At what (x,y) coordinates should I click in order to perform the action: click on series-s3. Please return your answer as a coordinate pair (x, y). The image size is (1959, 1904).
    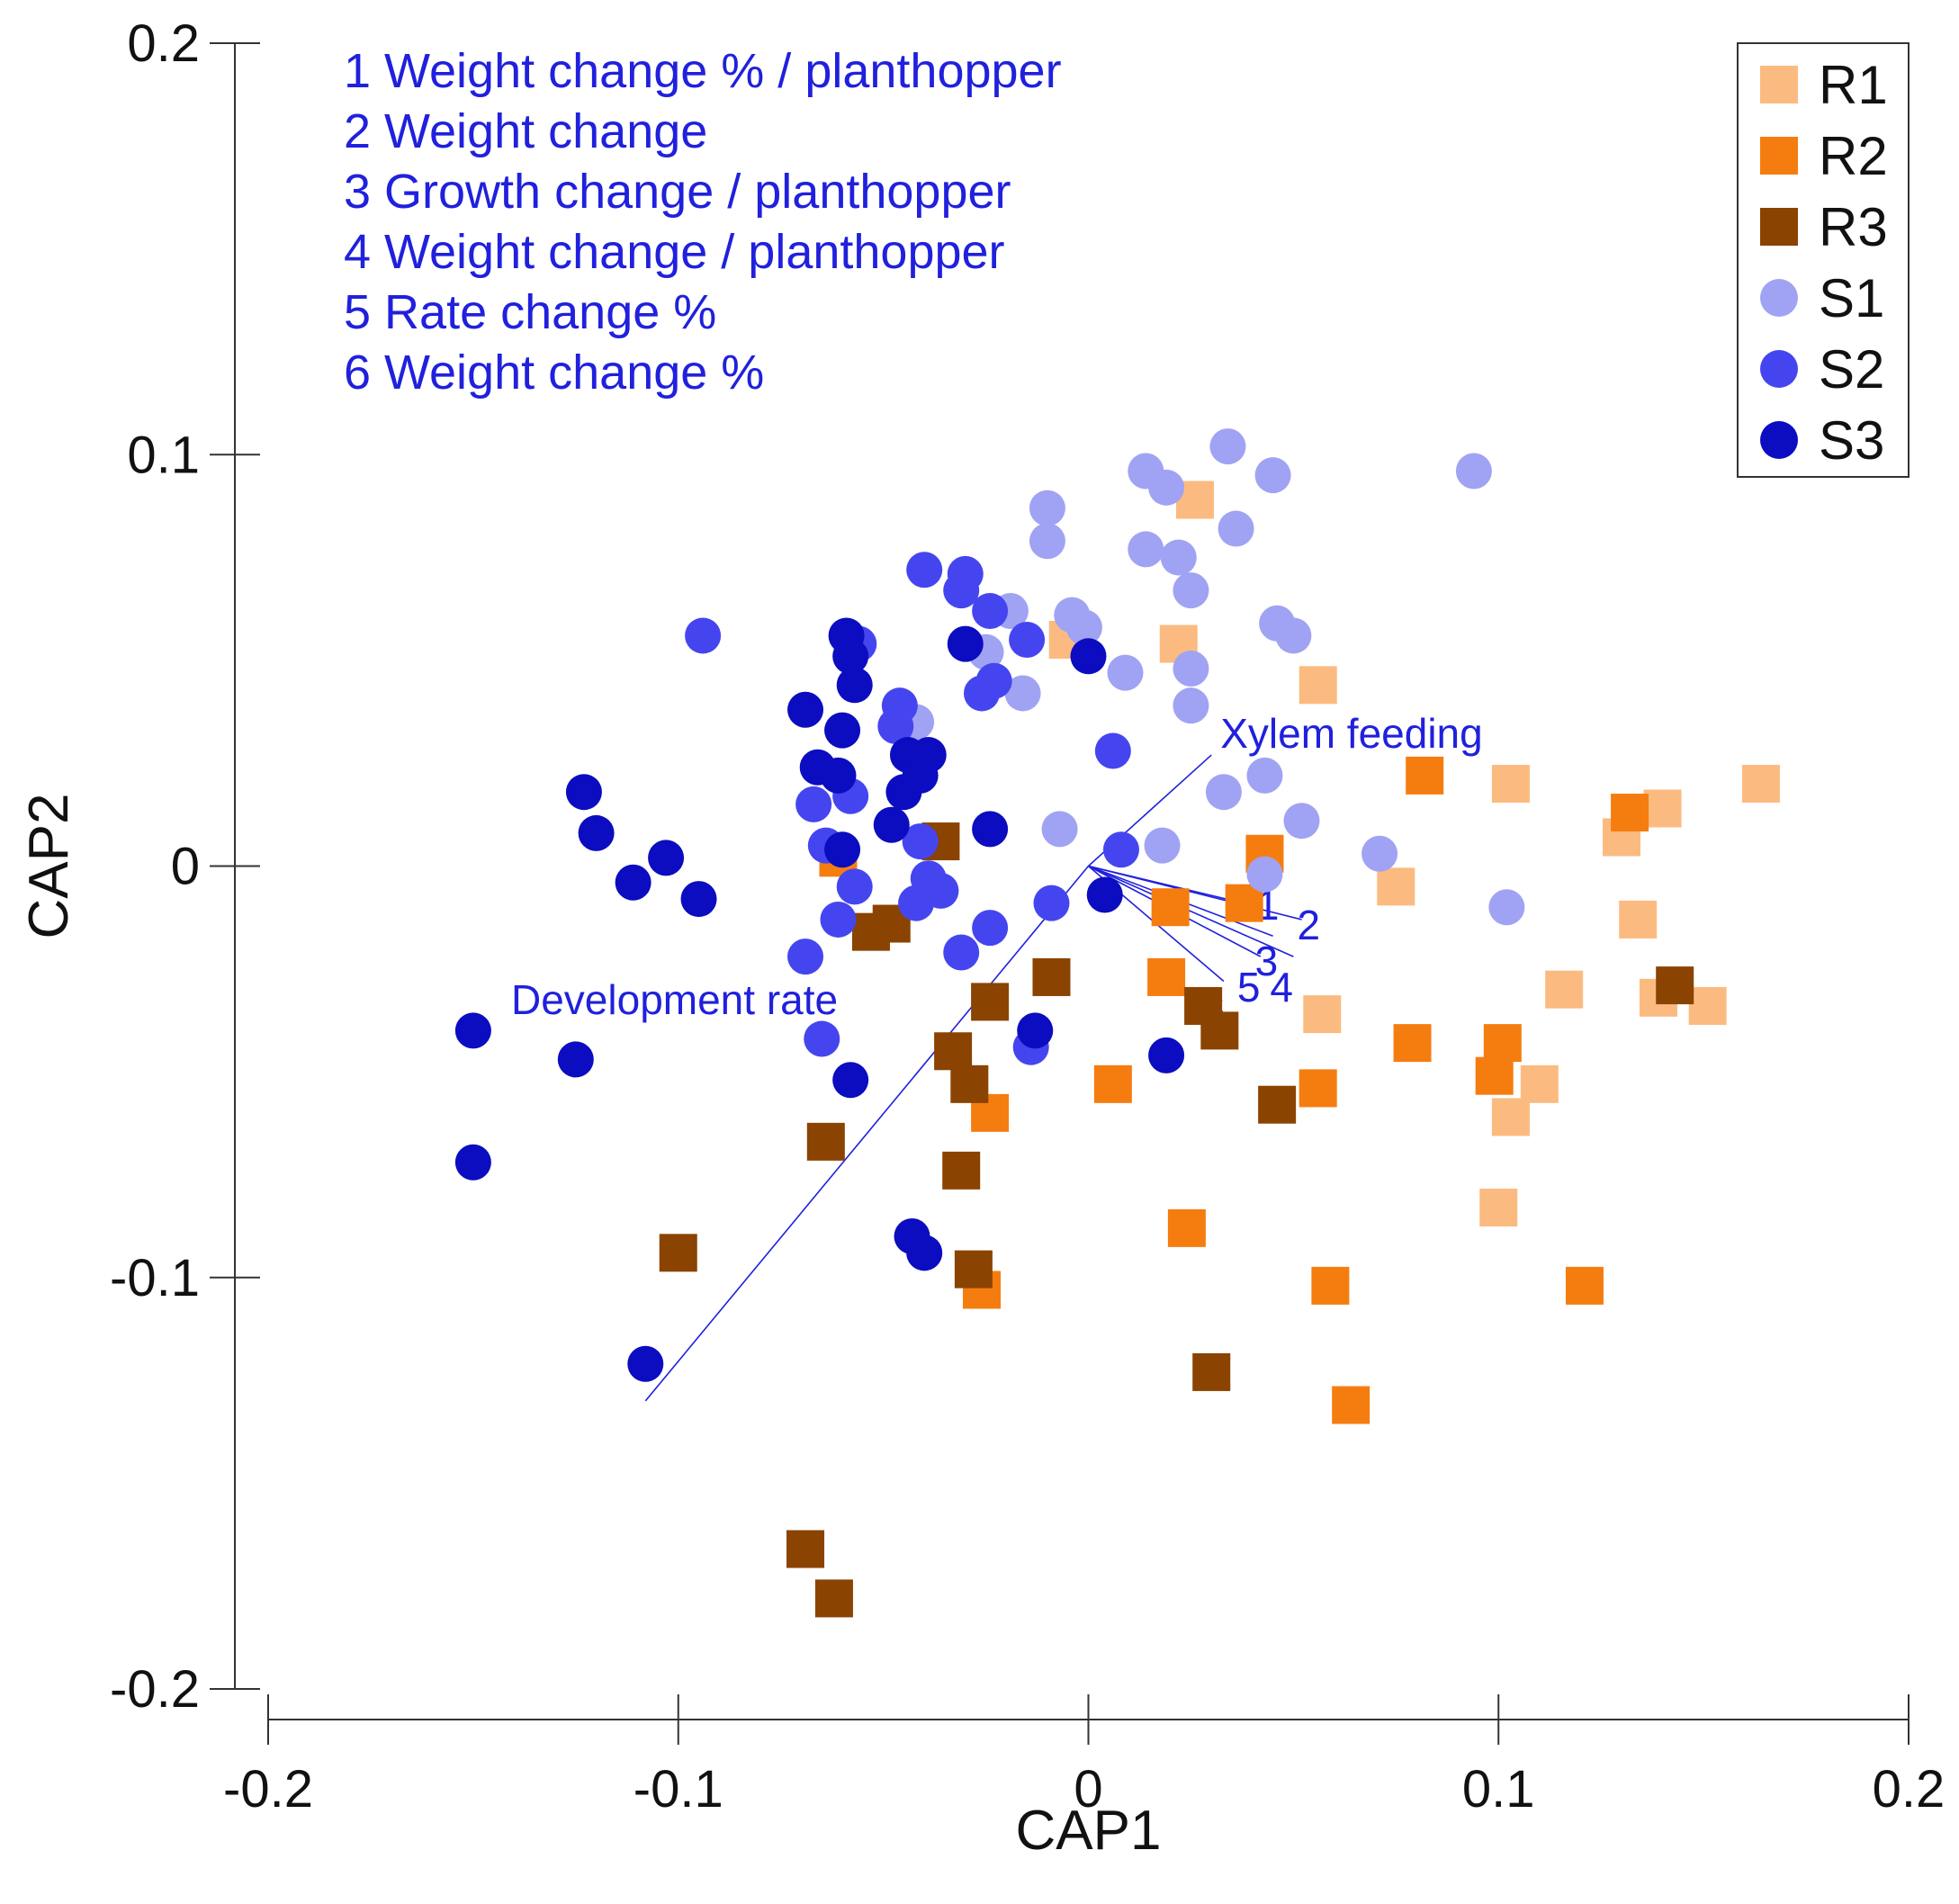
    Looking at the image, I should click on (819, 1000).